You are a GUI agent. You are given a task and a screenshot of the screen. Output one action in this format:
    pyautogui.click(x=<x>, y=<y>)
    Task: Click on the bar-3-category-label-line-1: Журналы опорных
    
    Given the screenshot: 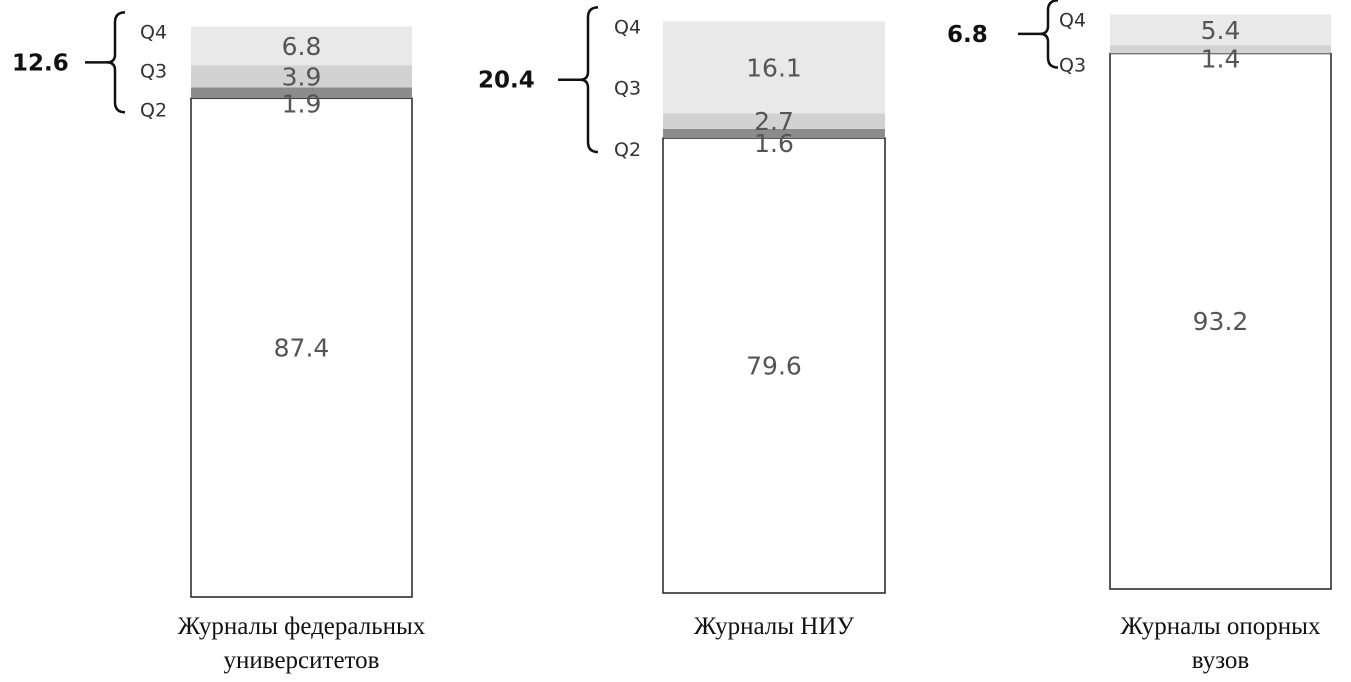 What is the action you would take?
    pyautogui.click(x=1221, y=626)
    